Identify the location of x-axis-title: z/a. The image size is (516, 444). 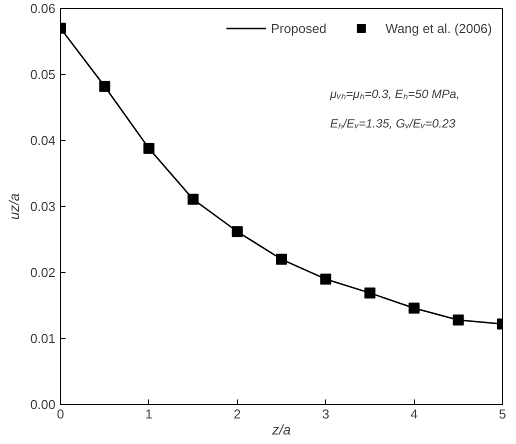
(281, 430).